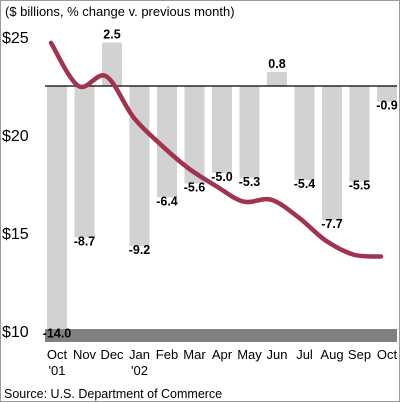  Describe the element at coordinates (305, 184) in the screenshot. I see `bar-label-9: -5.4` at that location.